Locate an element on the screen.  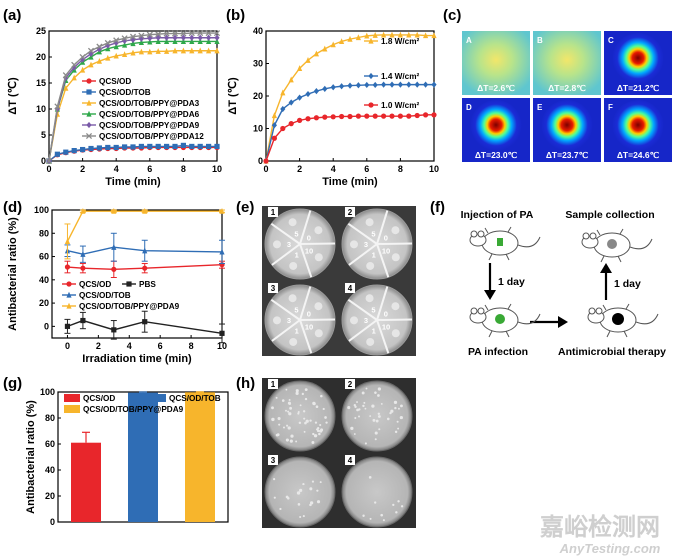
bar is located at coordinates (86, 482).